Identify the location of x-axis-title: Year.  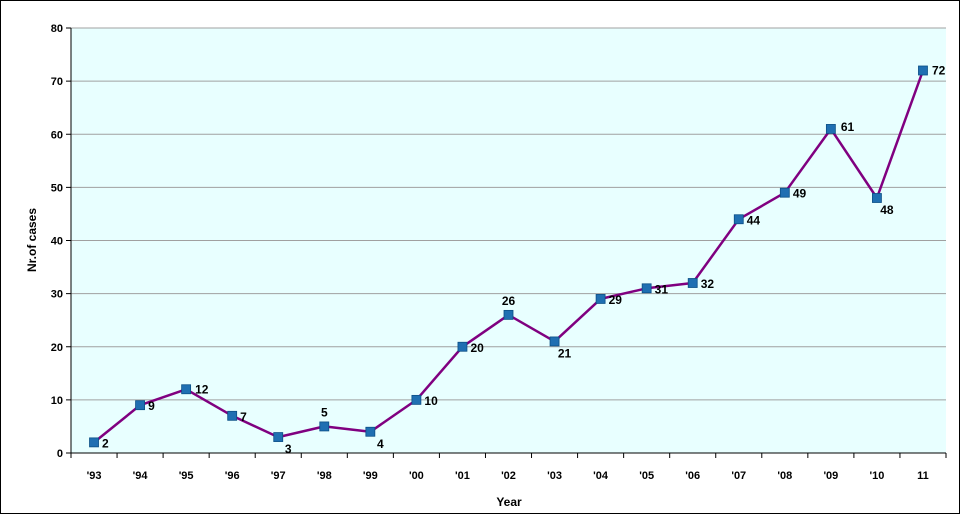
(509, 502).